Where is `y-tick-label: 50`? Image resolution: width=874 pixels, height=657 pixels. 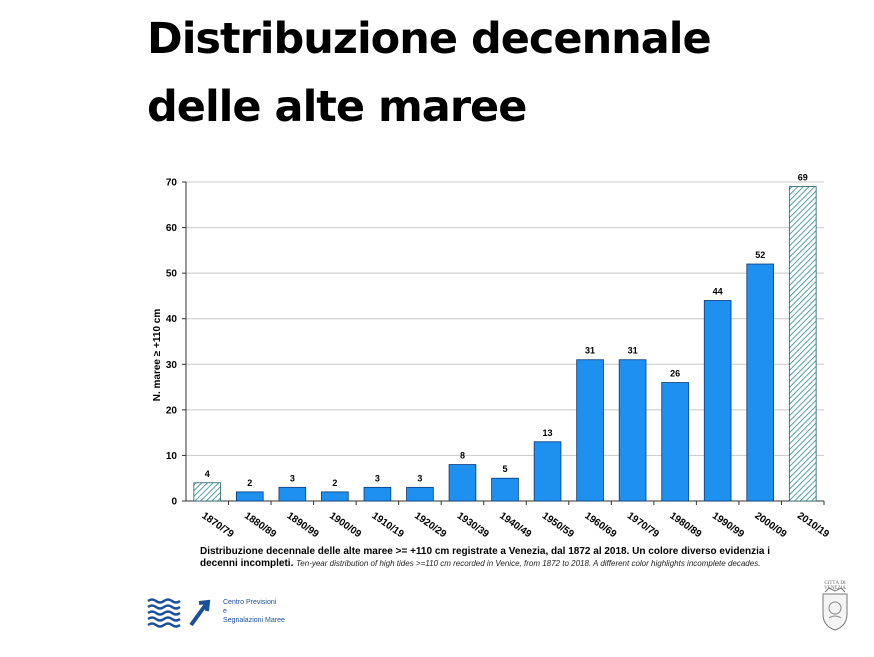 y-tick-label: 50 is located at coordinates (172, 274).